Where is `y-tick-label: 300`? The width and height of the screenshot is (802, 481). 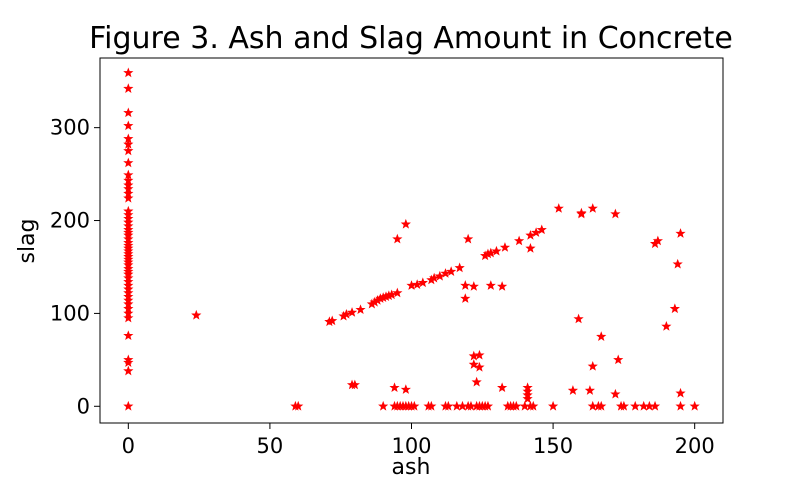 y-tick-label: 300 is located at coordinates (70, 128).